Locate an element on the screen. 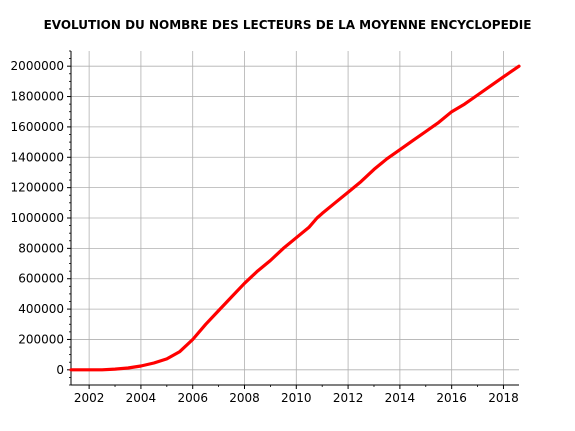 This screenshot has width=575, height=431. y-tick-label: 1400000 is located at coordinates (37, 157).